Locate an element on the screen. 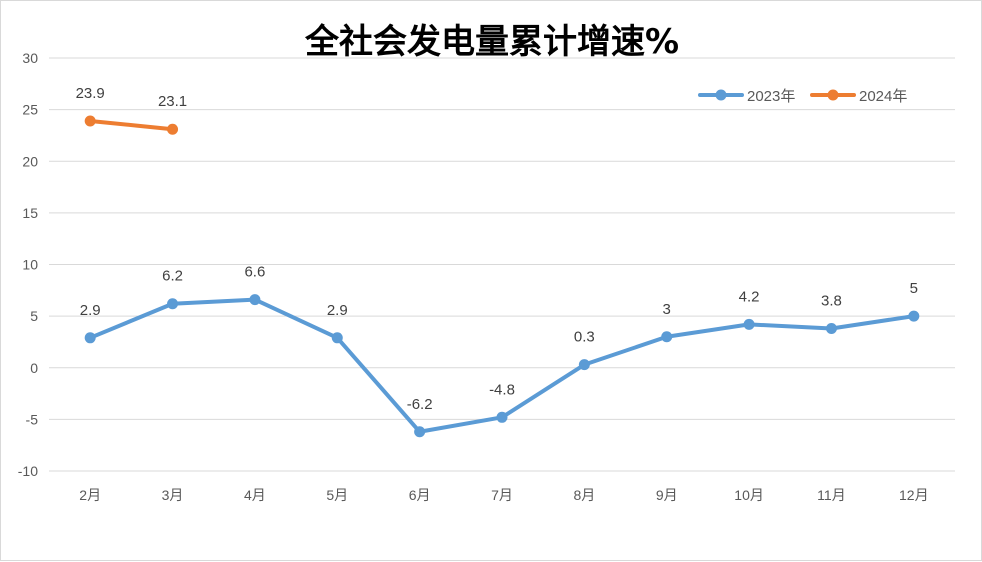 Image resolution: width=982 pixels, height=562 pixels. data-label: -4.8 is located at coordinates (502, 389).